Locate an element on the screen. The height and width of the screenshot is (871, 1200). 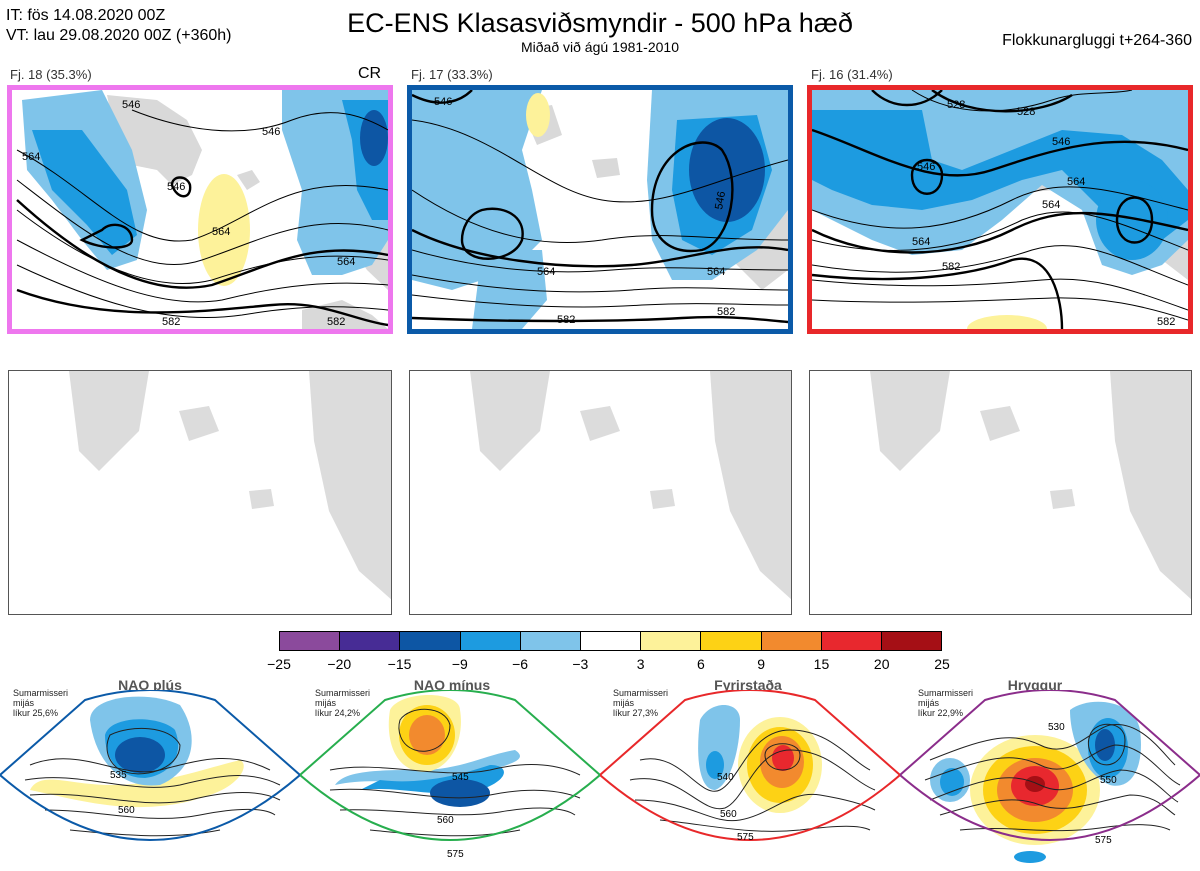
panel-1-tag: CR is located at coordinates (370, 73).